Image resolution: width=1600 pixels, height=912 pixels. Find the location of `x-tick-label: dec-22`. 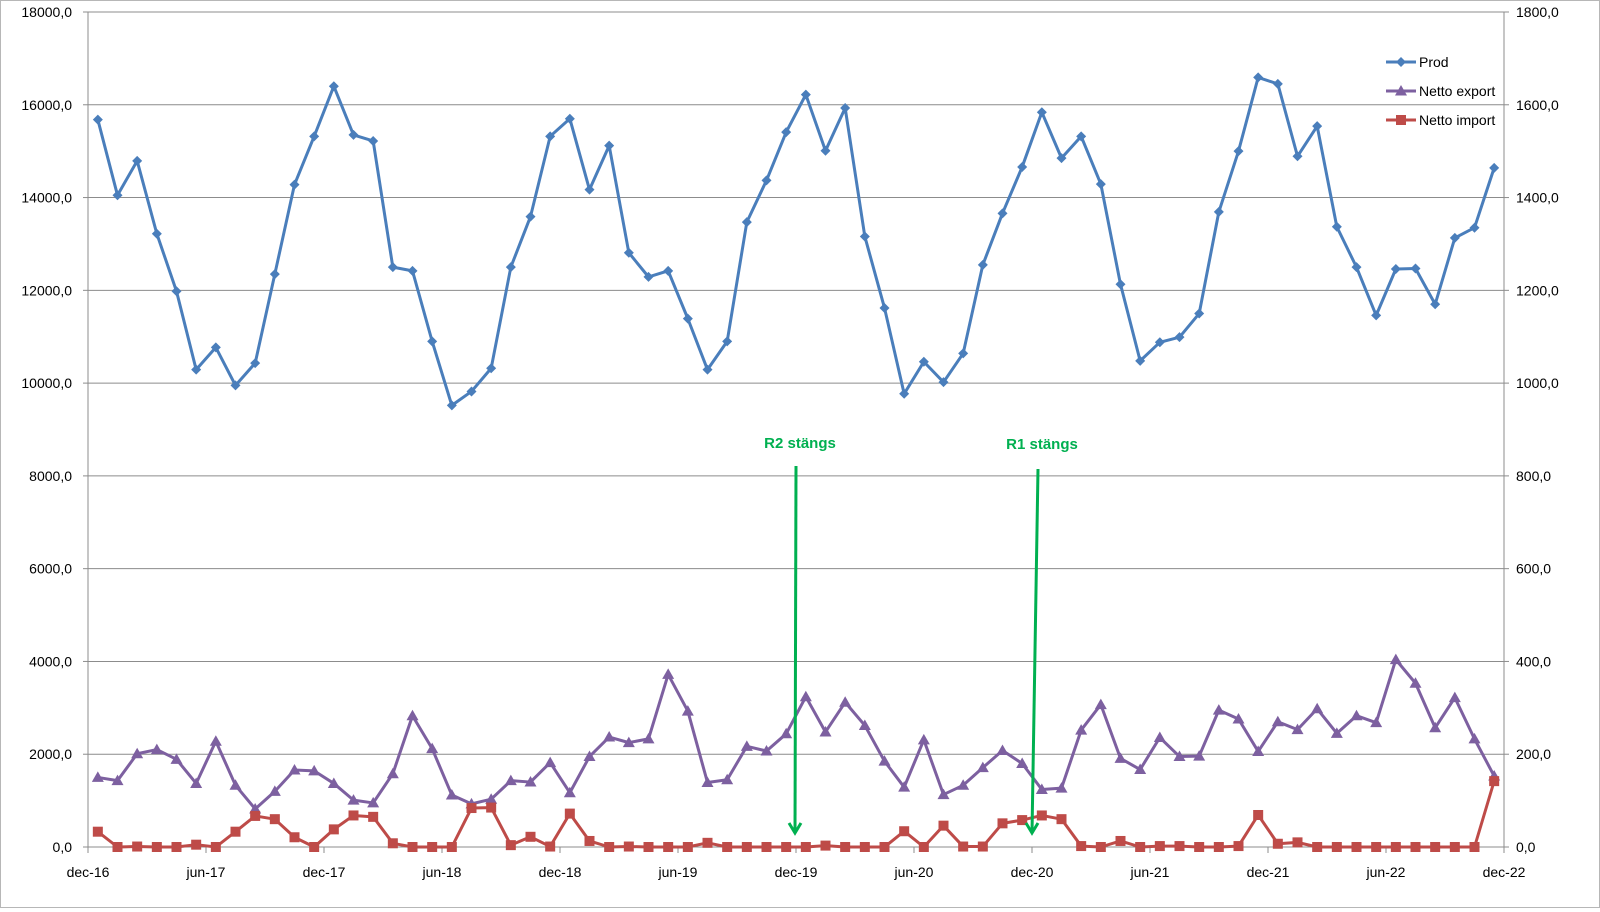

x-tick-label: dec-22 is located at coordinates (1504, 872).